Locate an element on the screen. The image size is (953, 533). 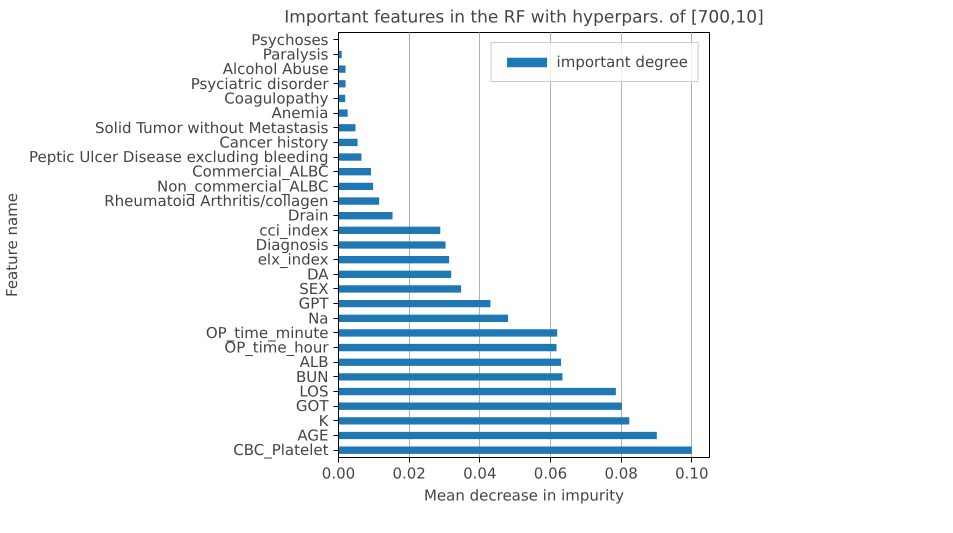
x-tick-label: 0.02 is located at coordinates (409, 473).